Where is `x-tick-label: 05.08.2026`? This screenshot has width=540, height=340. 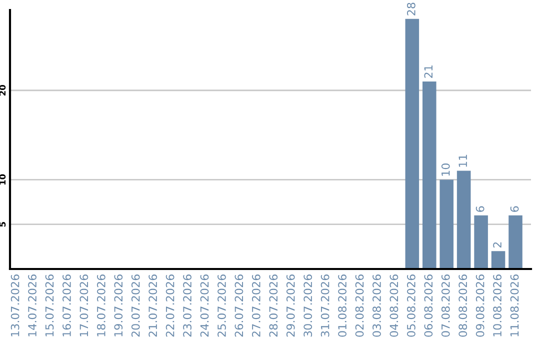
x-tick-label: 05.08.2026 is located at coordinates (411, 305).